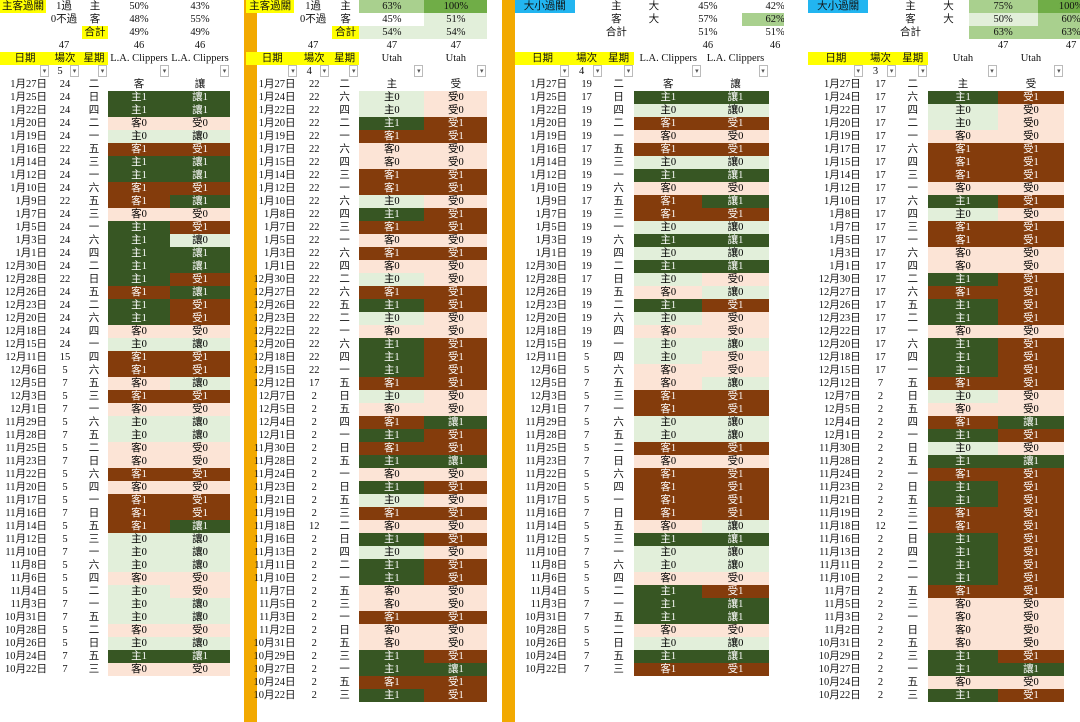  I want to click on summary-cell: 42%, so click(774, 6).